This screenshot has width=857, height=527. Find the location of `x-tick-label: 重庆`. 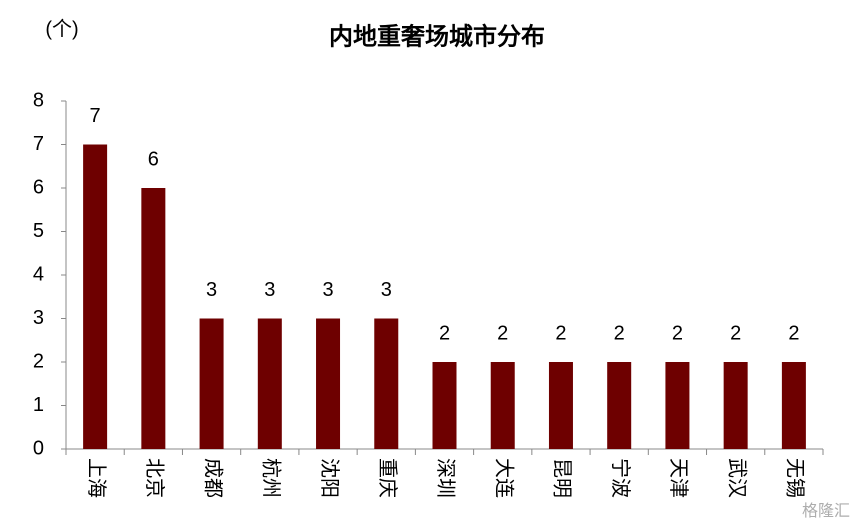

x-tick-label: 重庆 is located at coordinates (387, 478).